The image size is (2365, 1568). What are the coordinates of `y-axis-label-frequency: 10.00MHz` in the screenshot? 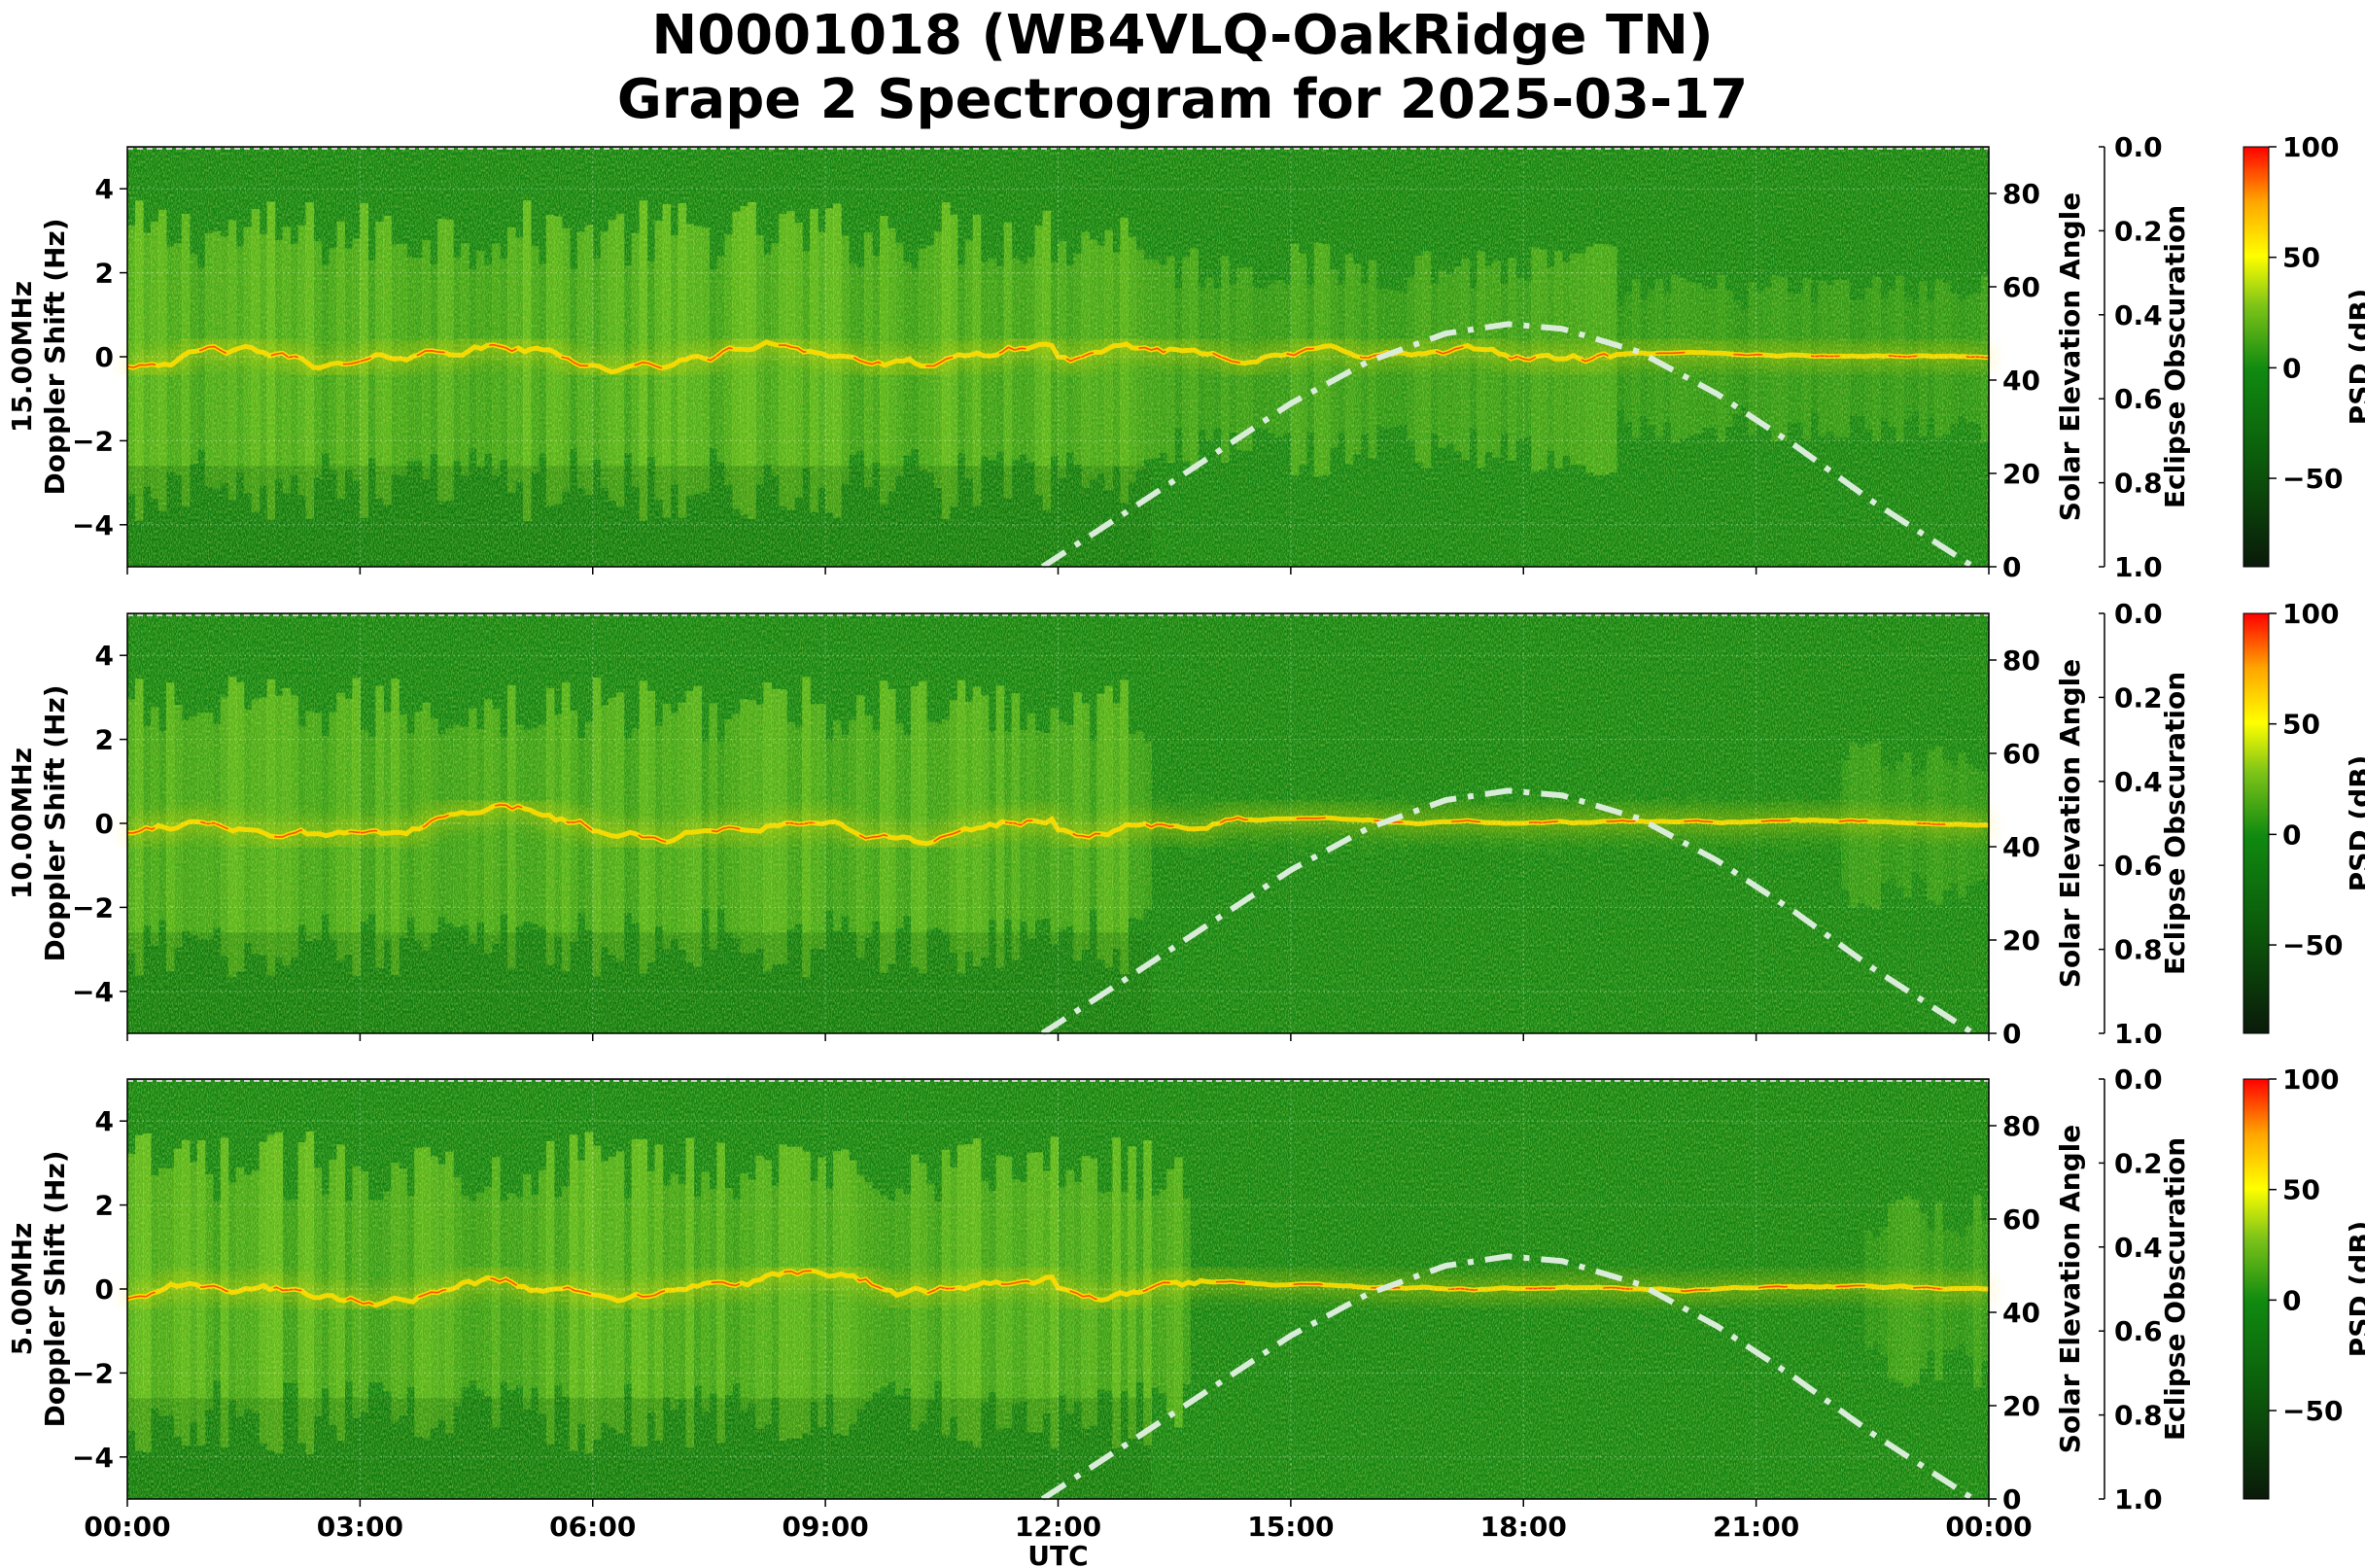 It's located at (22, 823).